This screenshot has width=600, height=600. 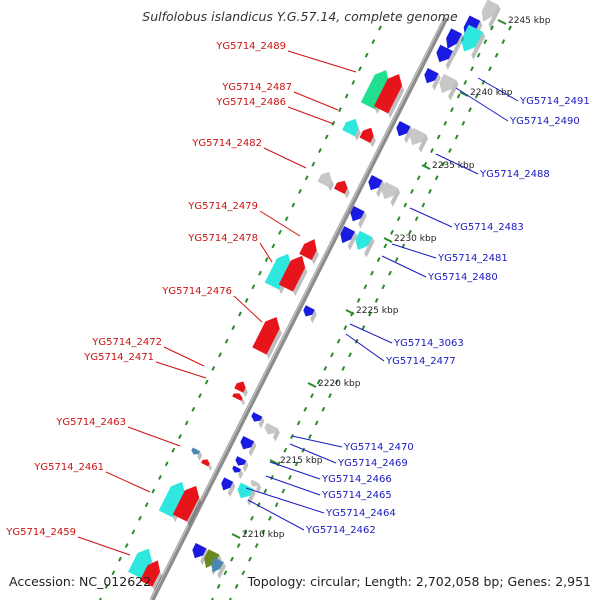 I want to click on gene-label-left: YG5714_2478, so click(x=222, y=238).